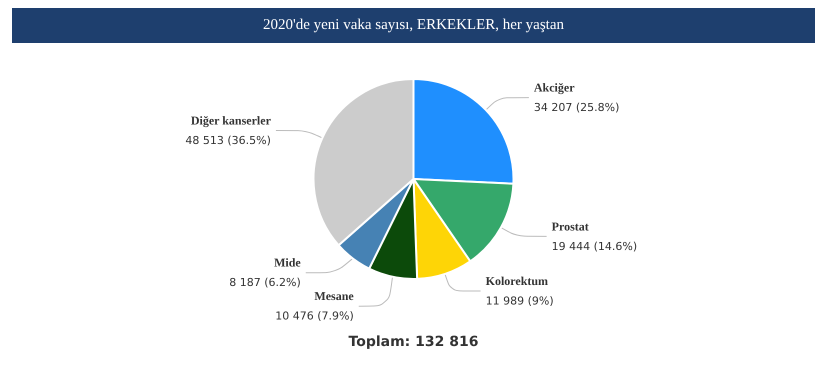 Image resolution: width=827 pixels, height=377 pixels. Describe the element at coordinates (517, 281) in the screenshot. I see `slice-label: Kolorektum` at that location.